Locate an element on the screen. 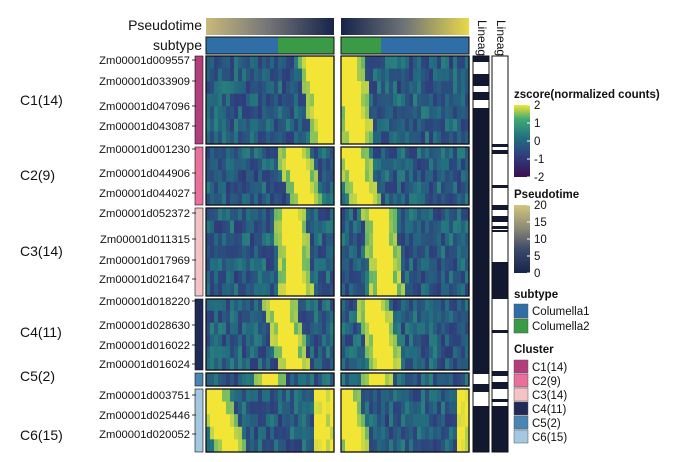 The image size is (692, 462). lineage-gap is located at coordinates (481, 104).